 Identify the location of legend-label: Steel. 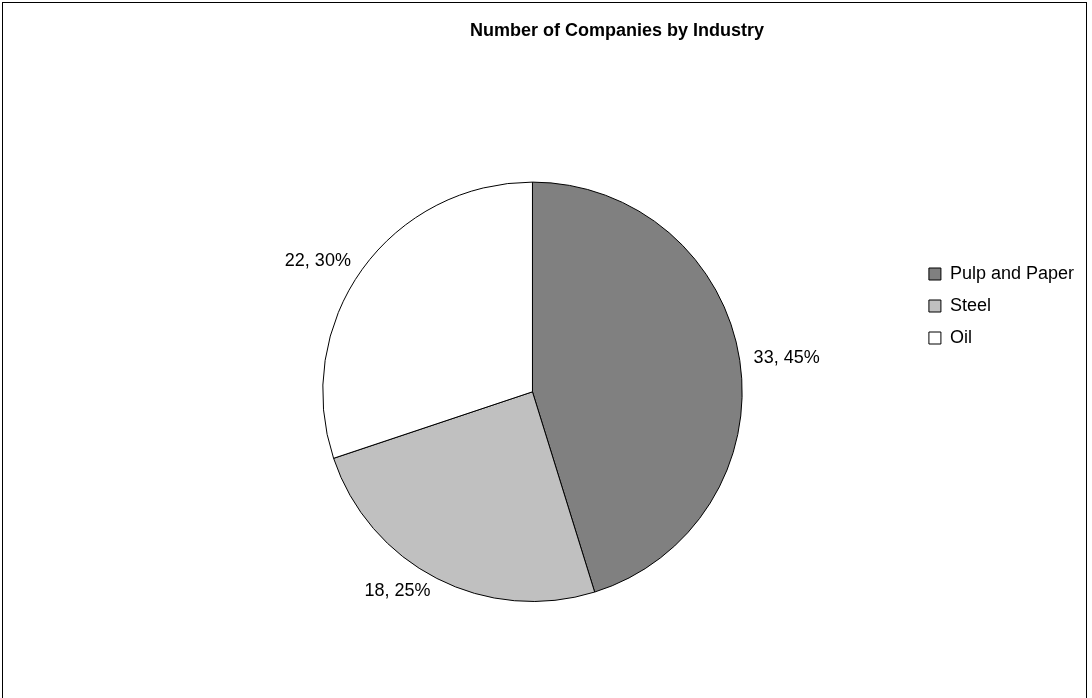
(970, 304).